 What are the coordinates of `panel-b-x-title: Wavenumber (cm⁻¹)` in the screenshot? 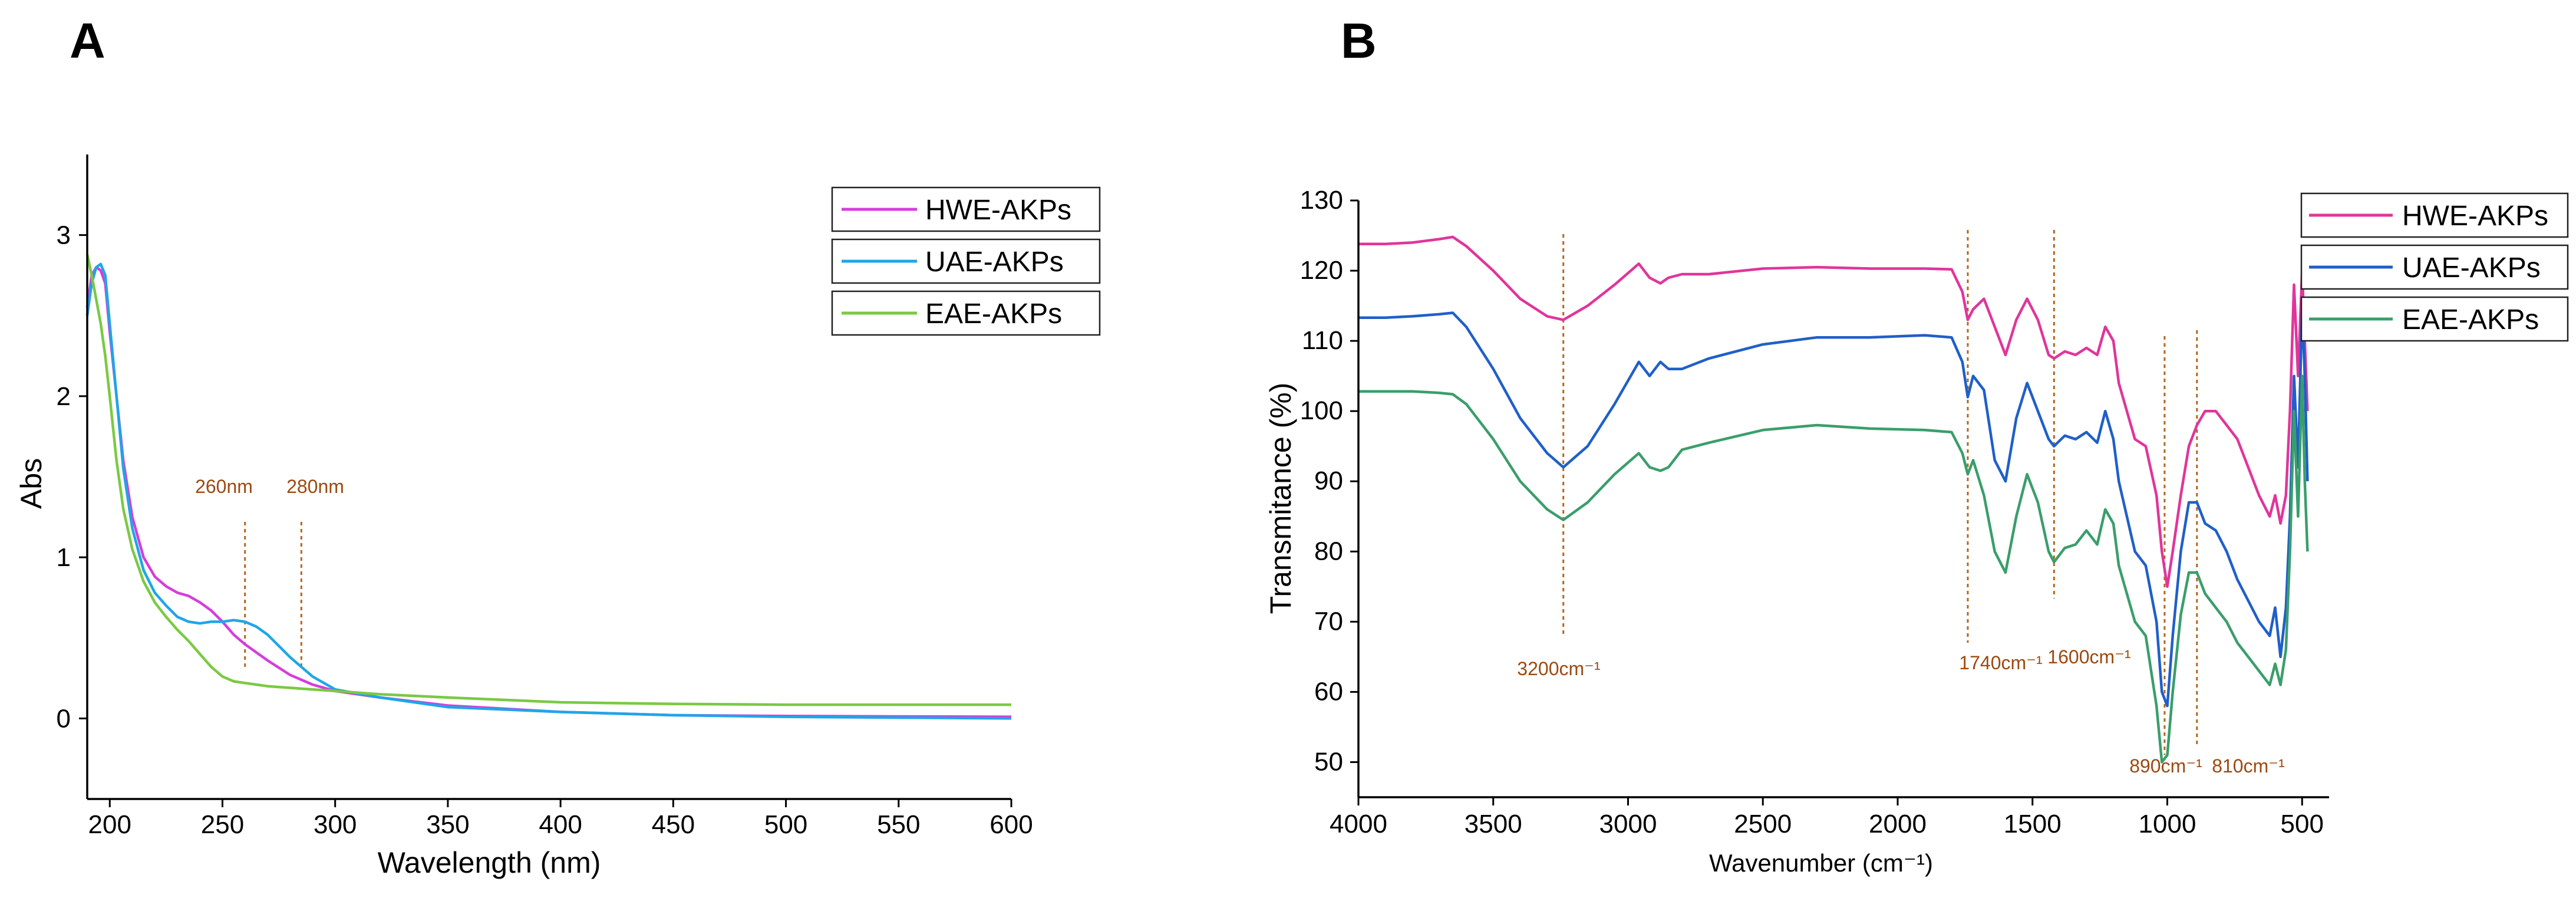 It's located at (1821, 863).